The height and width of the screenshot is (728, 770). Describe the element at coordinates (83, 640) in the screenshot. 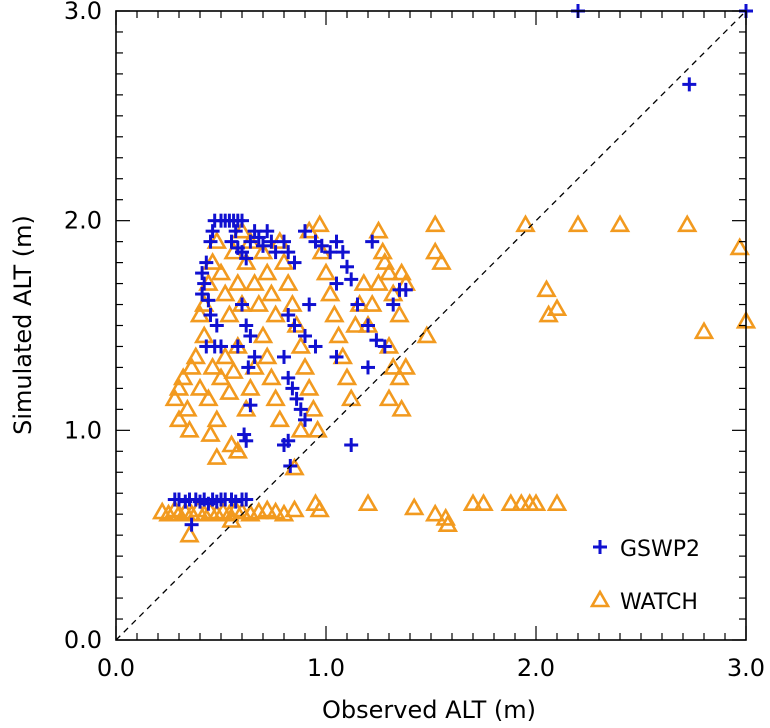

I see `y-tick-label: 0.0` at that location.